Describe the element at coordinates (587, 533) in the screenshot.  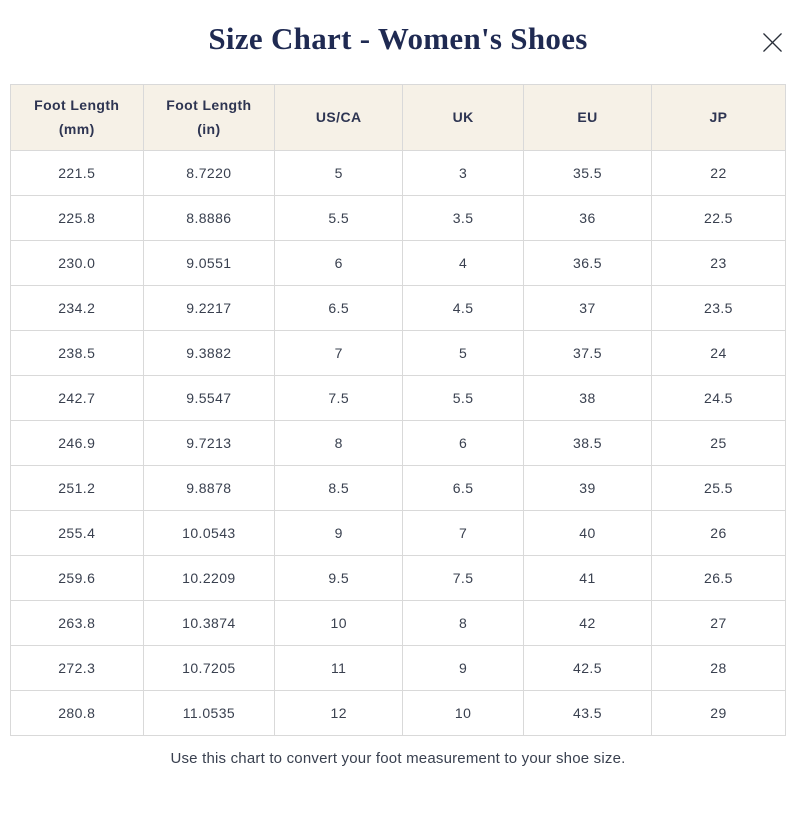
I see `table-cell: 40` at that location.